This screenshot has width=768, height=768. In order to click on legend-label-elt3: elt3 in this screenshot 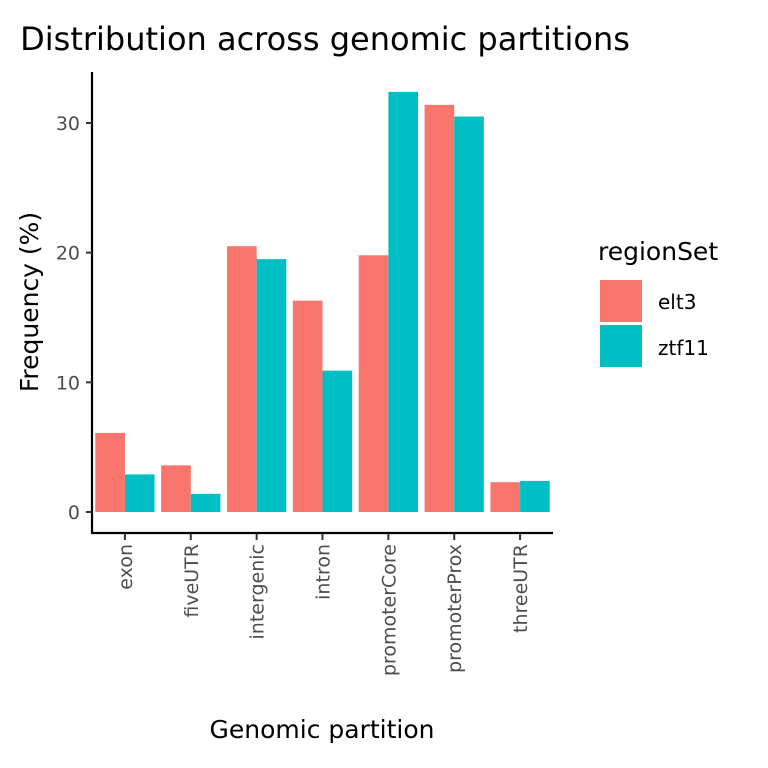, I will do `click(677, 302)`.